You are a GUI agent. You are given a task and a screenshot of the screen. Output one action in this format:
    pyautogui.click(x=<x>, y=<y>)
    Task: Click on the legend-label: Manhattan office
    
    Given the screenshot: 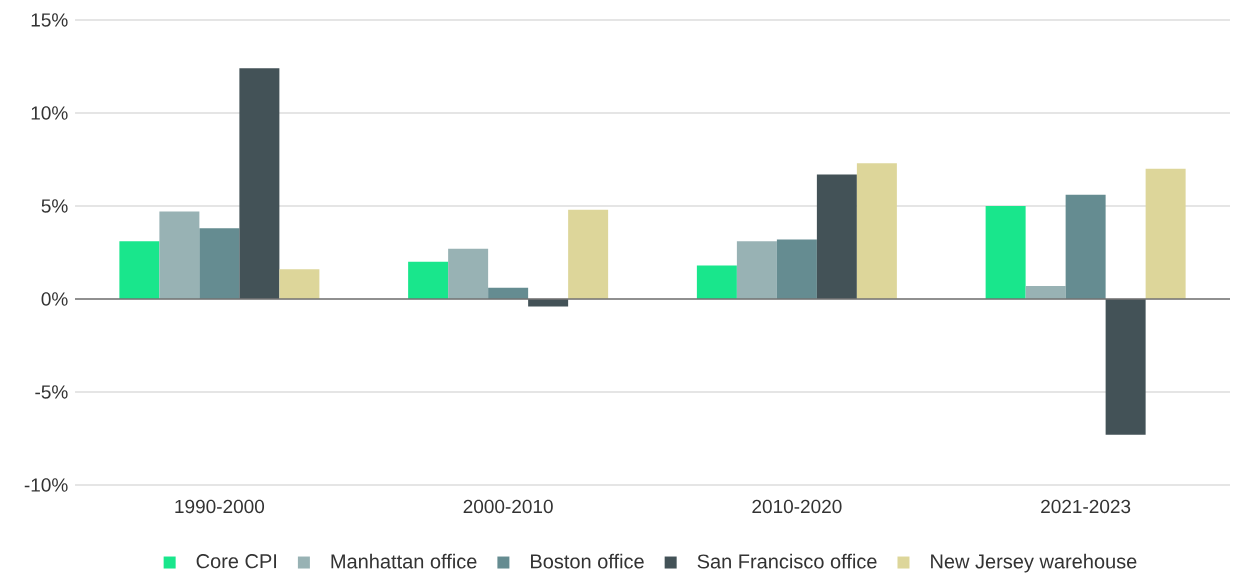 What is the action you would take?
    pyautogui.click(x=404, y=561)
    